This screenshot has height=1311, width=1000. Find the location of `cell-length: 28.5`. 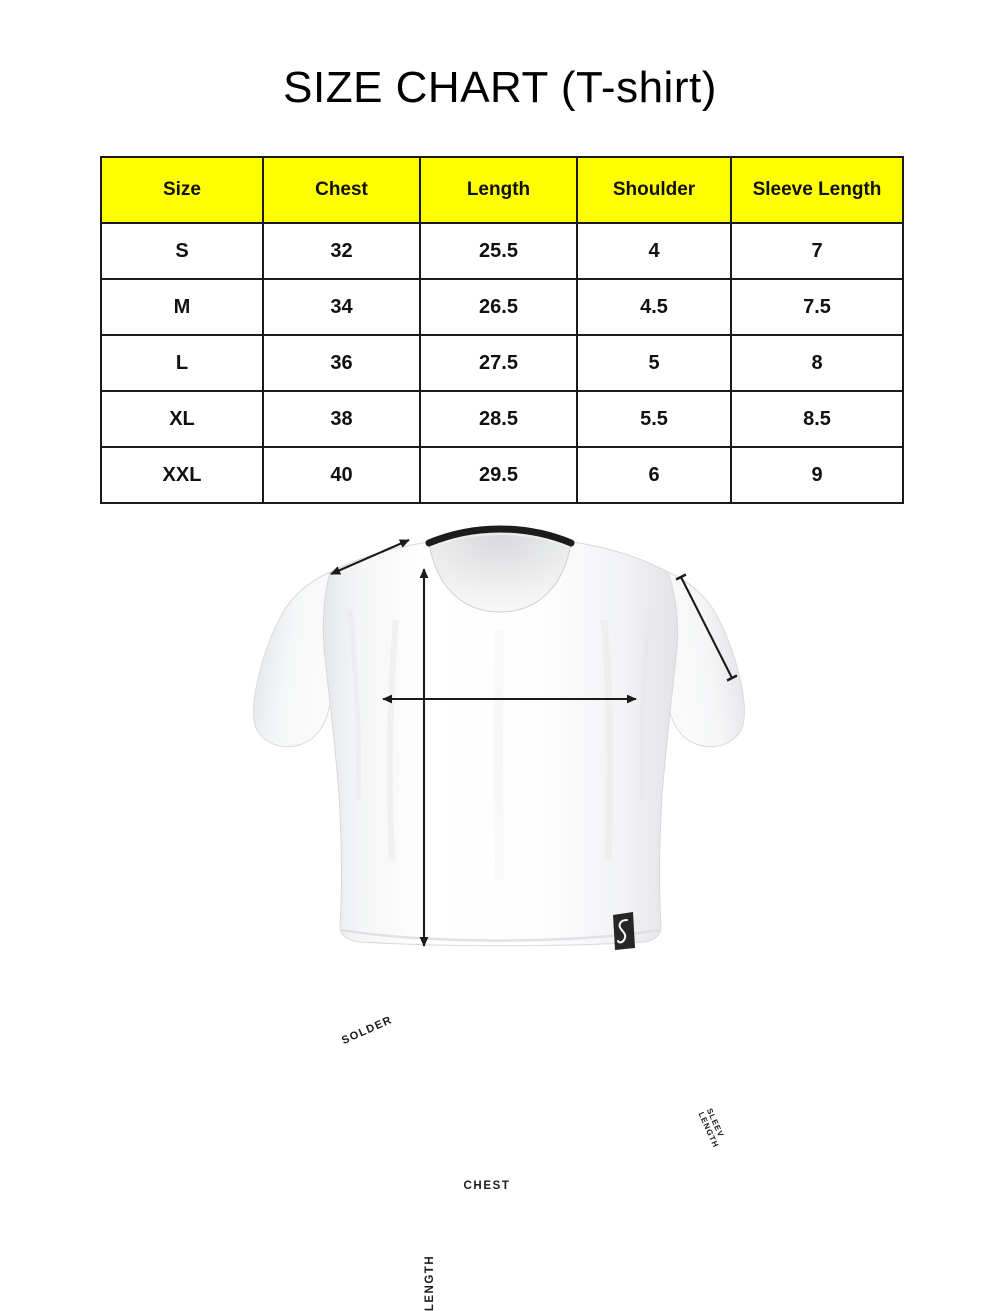

cell-length: 28.5 is located at coordinates (498, 419).